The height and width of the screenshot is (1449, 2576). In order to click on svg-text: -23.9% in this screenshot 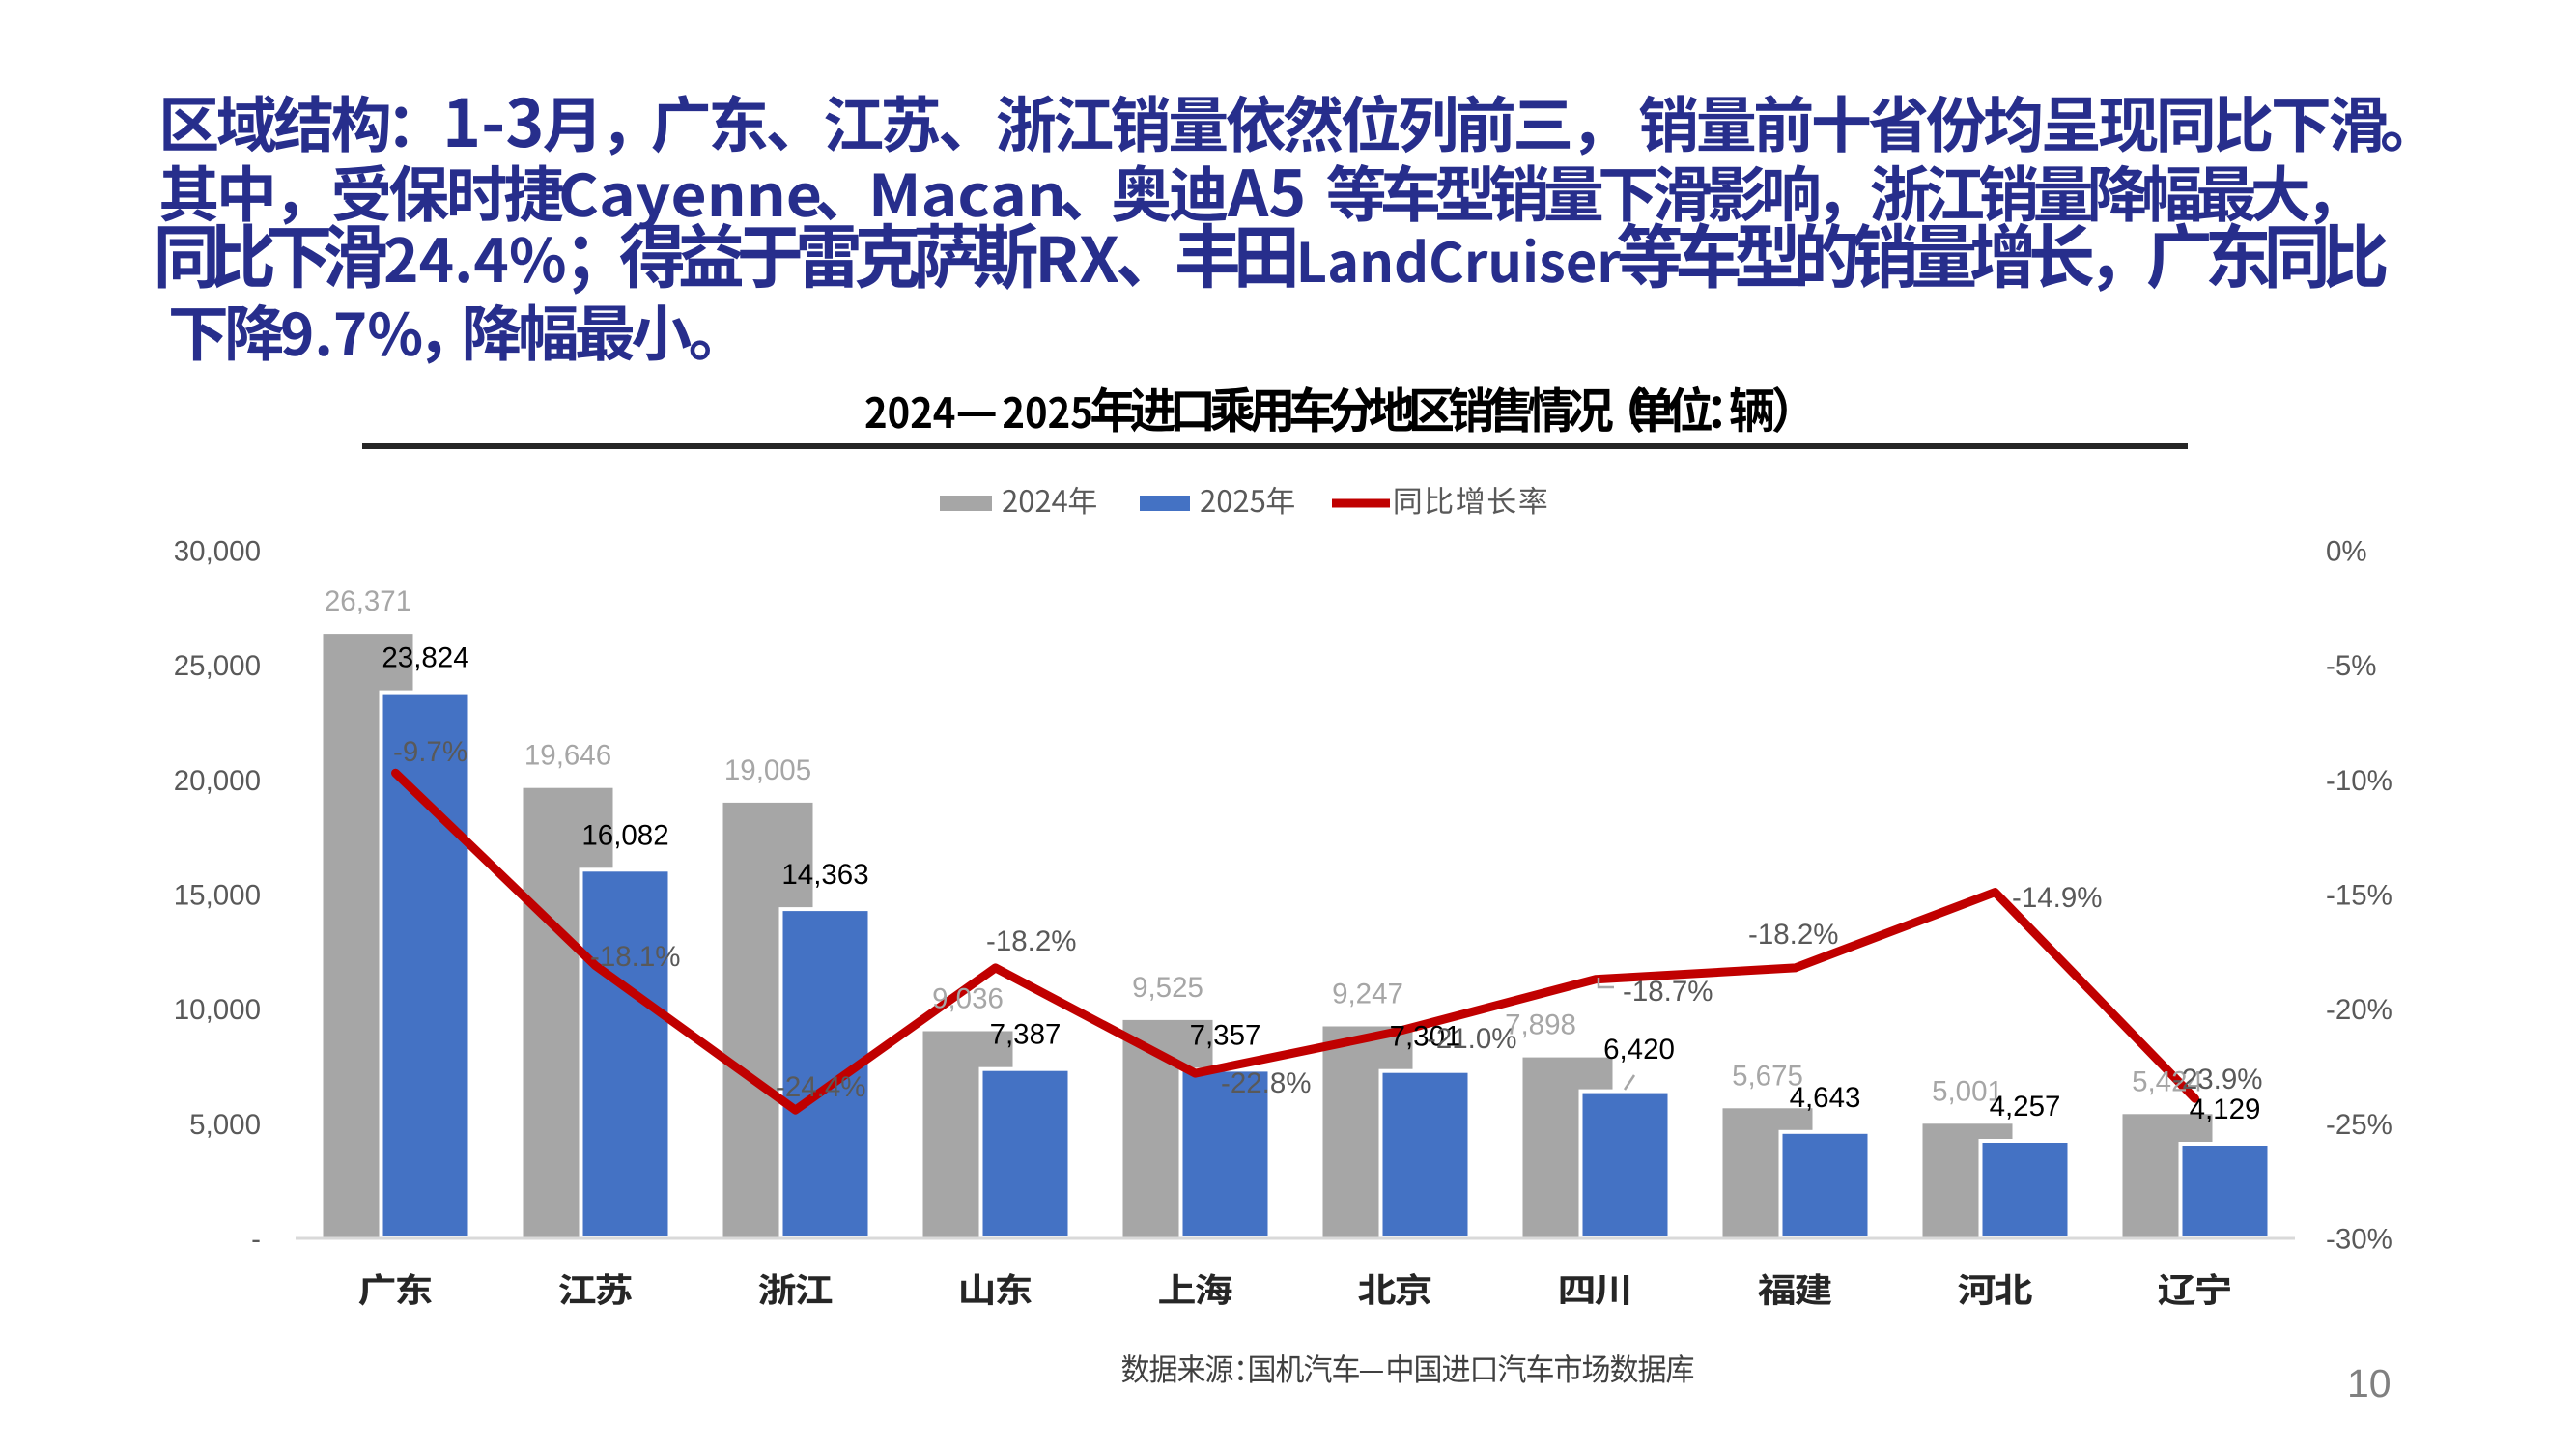, I will do `click(2217, 1079)`.